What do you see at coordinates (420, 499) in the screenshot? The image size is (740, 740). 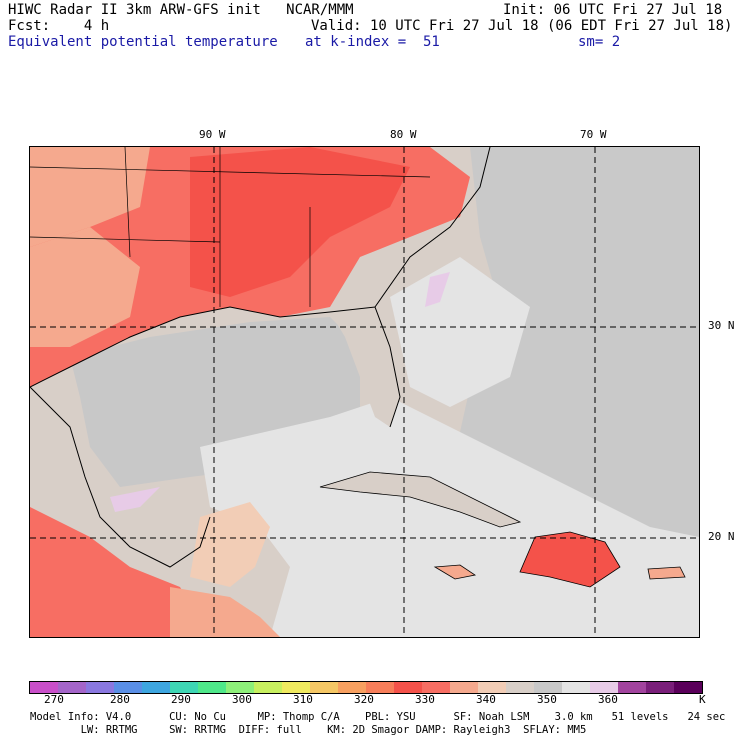 I see `cuba` at bounding box center [420, 499].